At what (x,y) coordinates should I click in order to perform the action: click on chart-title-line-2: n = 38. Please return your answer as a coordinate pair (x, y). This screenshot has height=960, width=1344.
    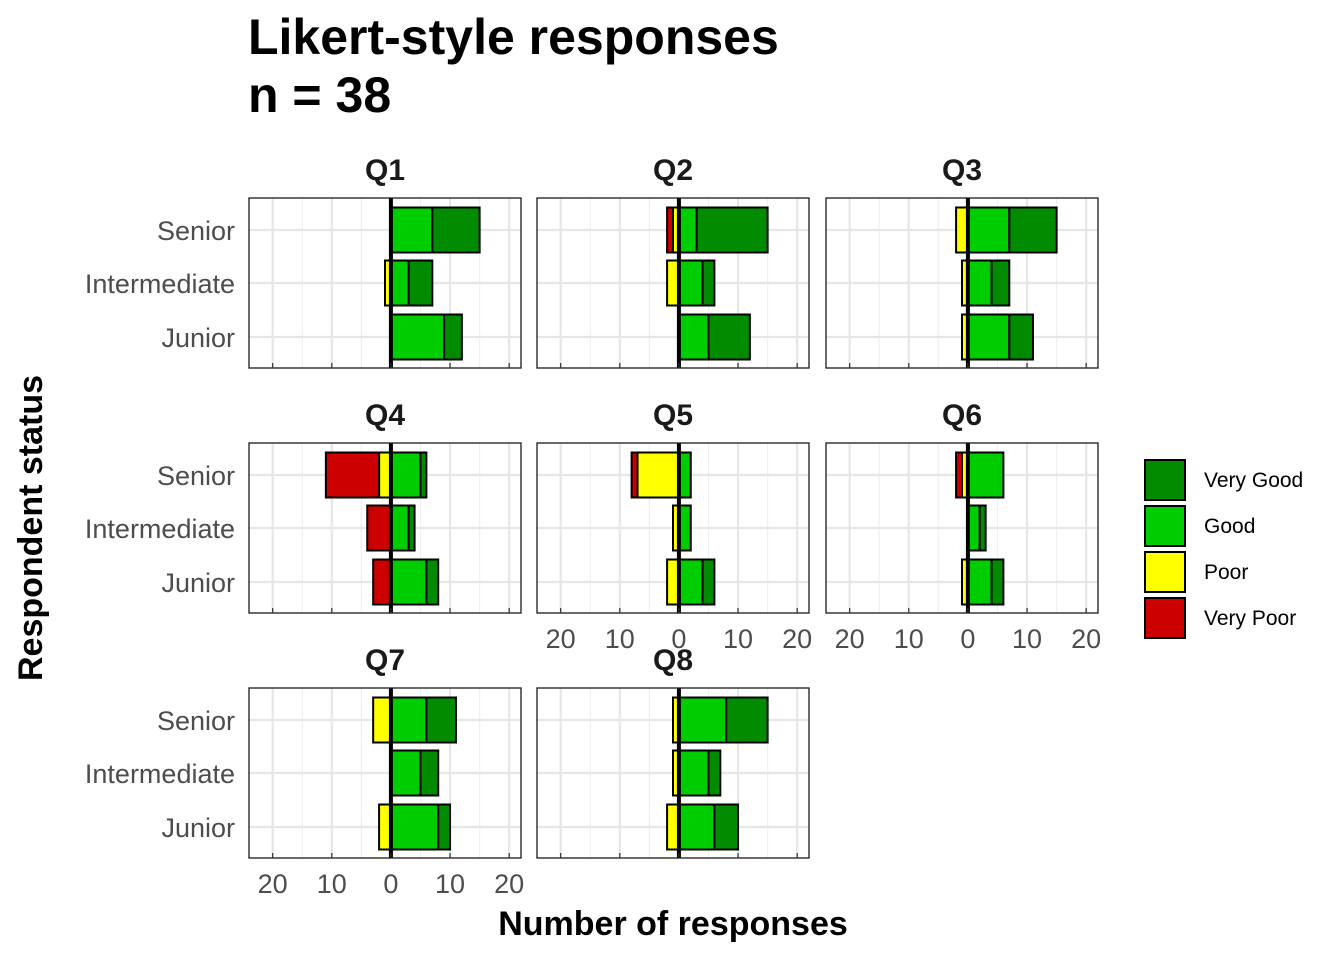
    Looking at the image, I should click on (320, 95).